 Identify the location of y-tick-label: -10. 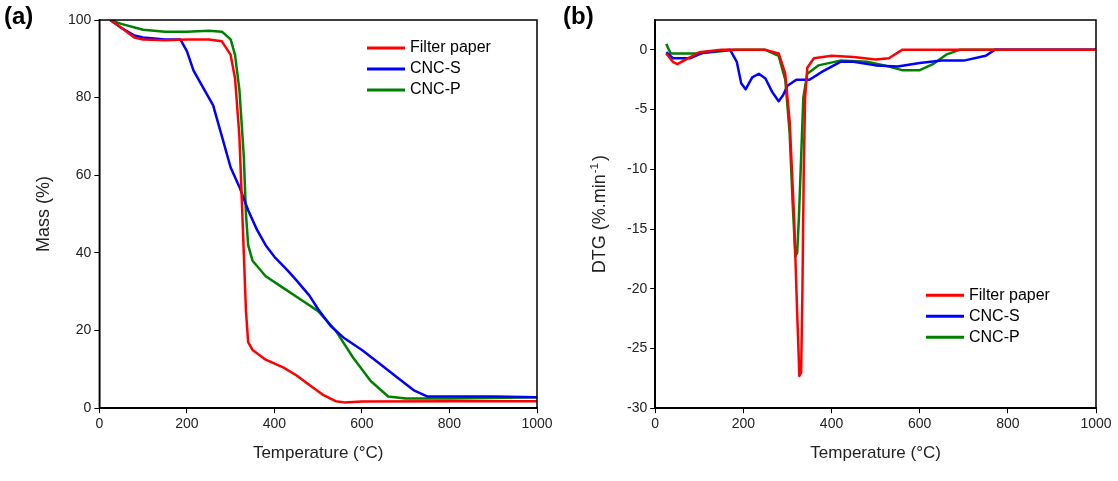
(637, 168).